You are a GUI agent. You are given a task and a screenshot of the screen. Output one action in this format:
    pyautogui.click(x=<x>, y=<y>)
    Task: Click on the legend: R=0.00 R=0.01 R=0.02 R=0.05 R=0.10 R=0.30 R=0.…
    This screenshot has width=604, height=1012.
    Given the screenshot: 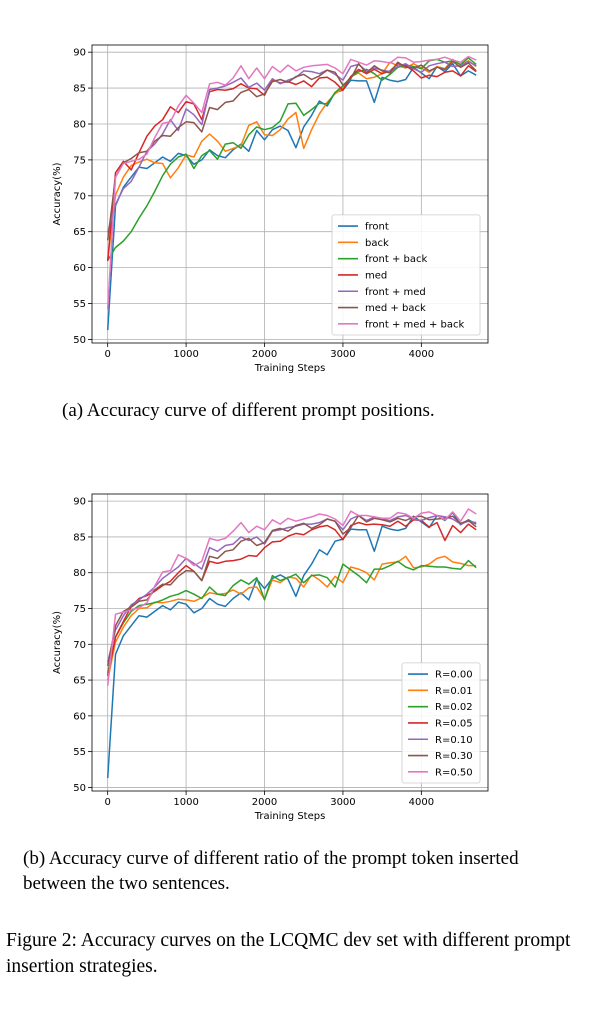 What is the action you would take?
    pyautogui.click(x=441, y=723)
    